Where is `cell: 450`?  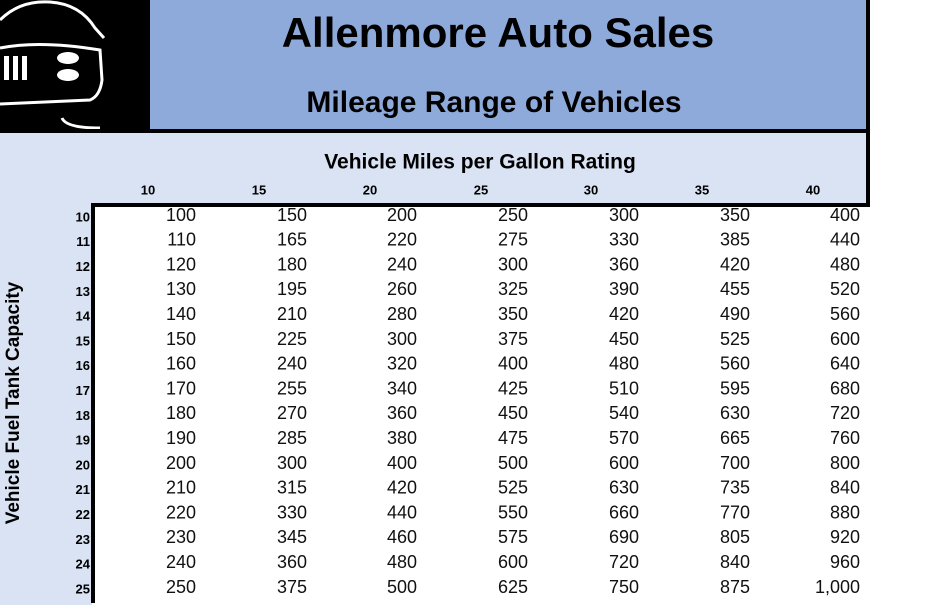
cell: 450 is located at coordinates (513, 413).